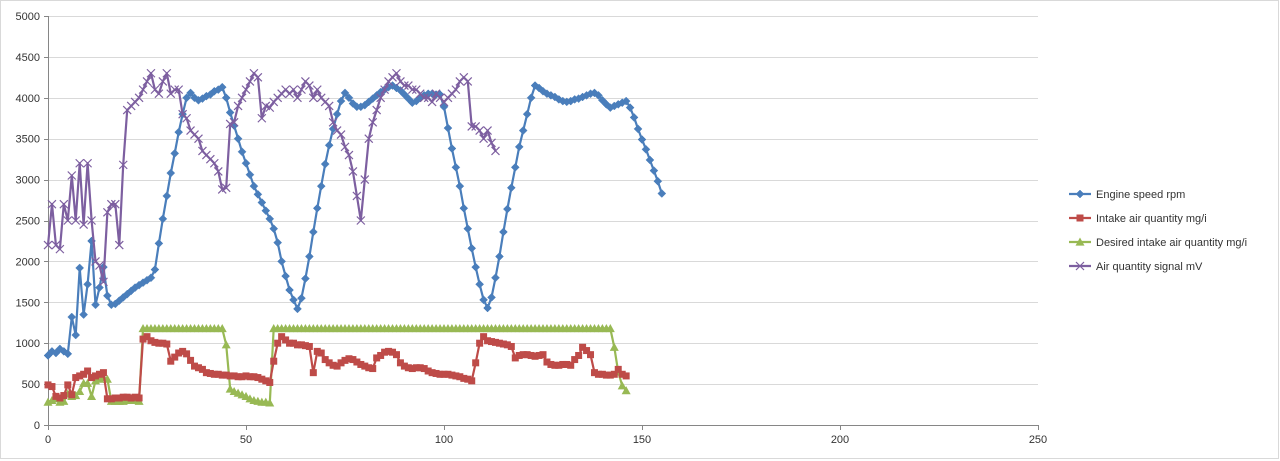  Describe the element at coordinates (31, 385) in the screenshot. I see `y-tick-label: 500` at that location.